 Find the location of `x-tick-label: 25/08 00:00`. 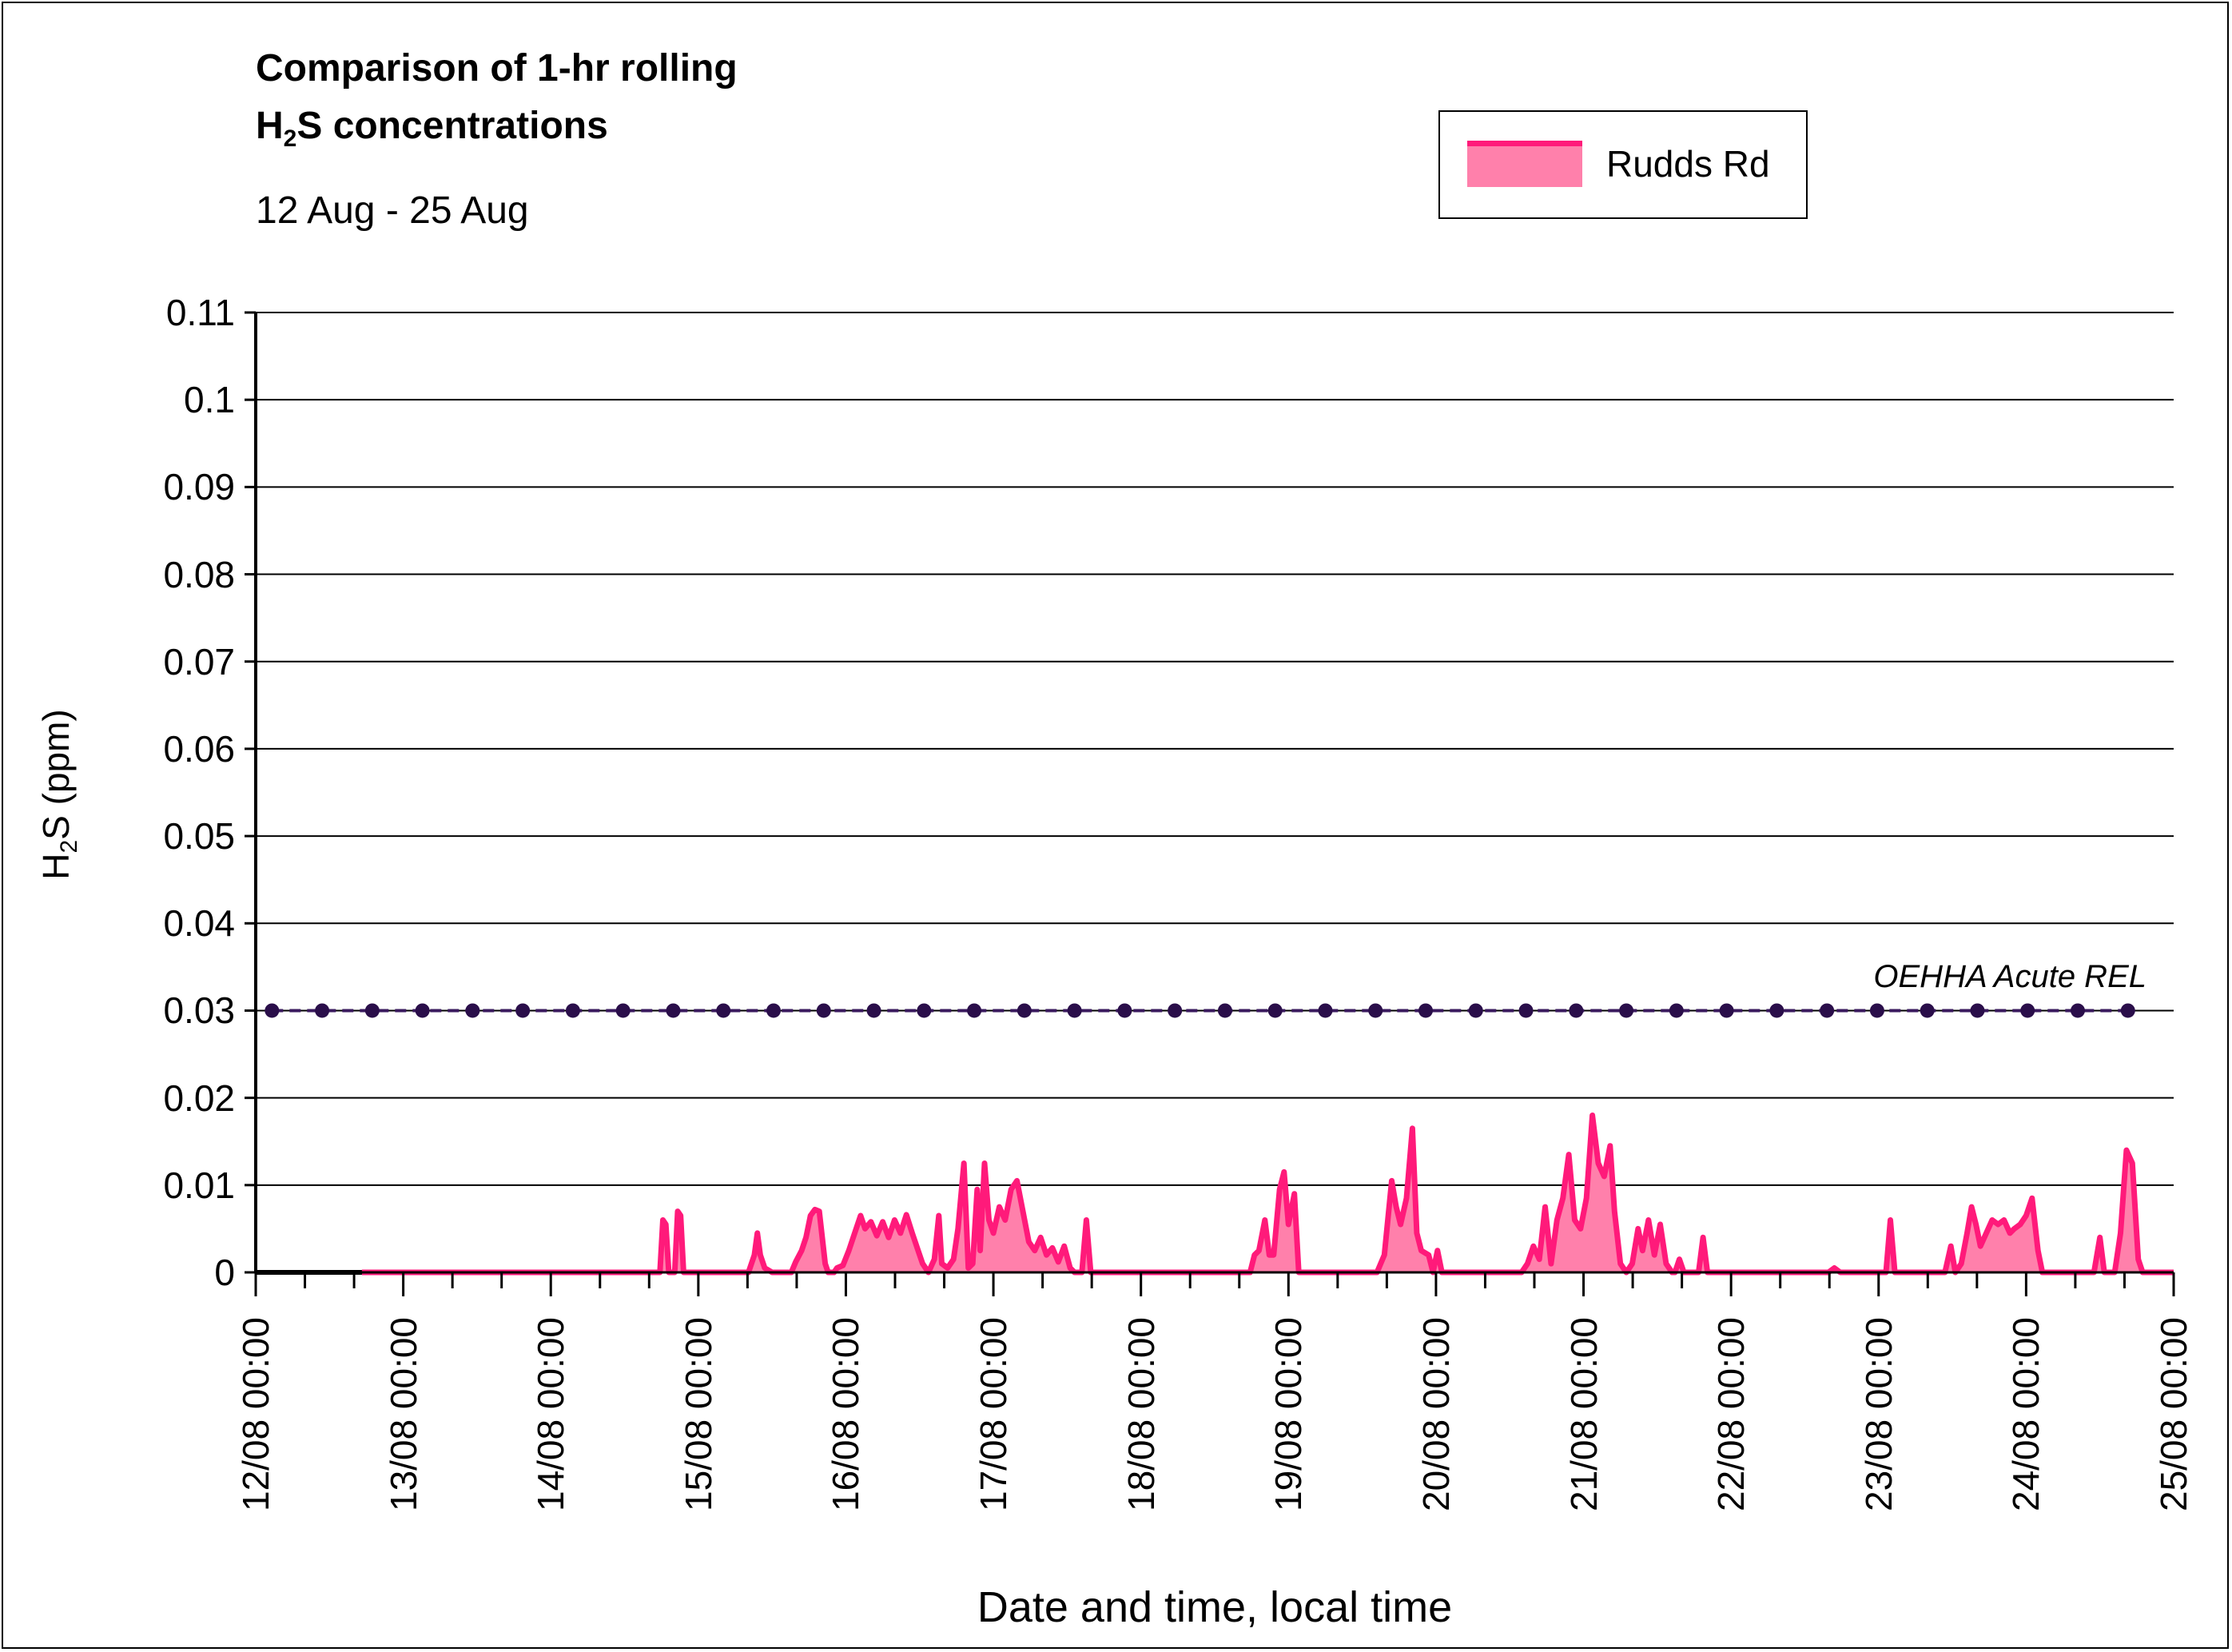

x-tick-label: 25/08 00:00 is located at coordinates (2173, 1414).